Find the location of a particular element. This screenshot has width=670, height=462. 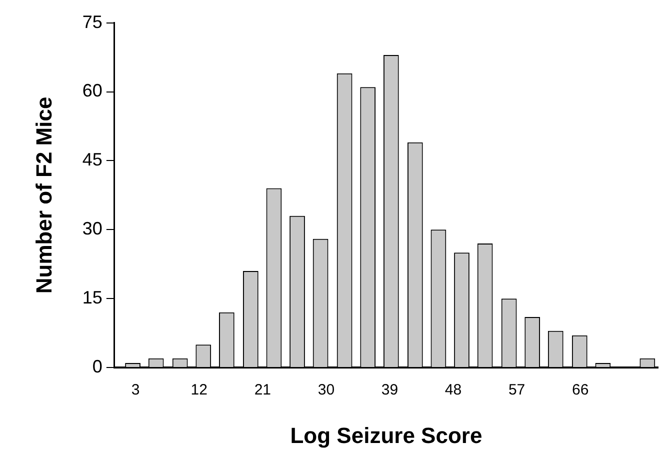

y-tick-label: 30 is located at coordinates (92, 228).